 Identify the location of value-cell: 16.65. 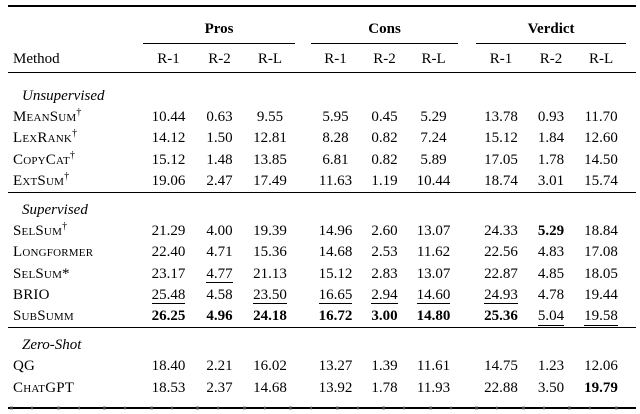
(335, 295).